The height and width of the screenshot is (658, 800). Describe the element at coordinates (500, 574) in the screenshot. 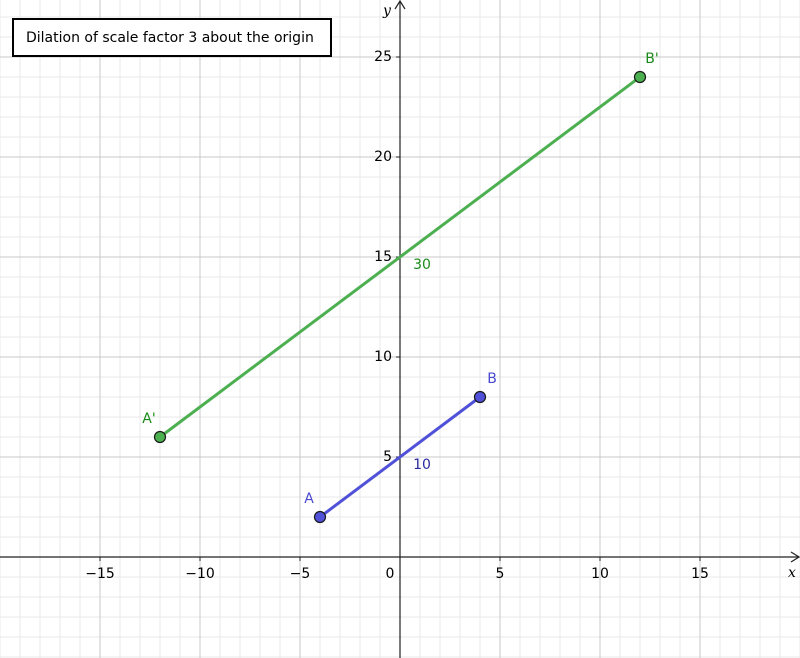

I see `x-tick-label: 5` at that location.